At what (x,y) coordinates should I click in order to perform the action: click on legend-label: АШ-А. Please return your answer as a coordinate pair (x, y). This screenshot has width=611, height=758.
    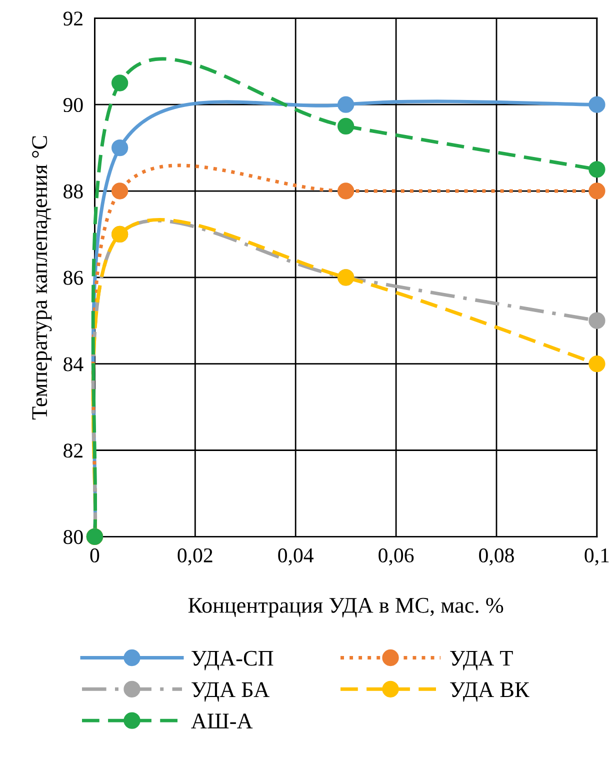
    Looking at the image, I should click on (222, 721).